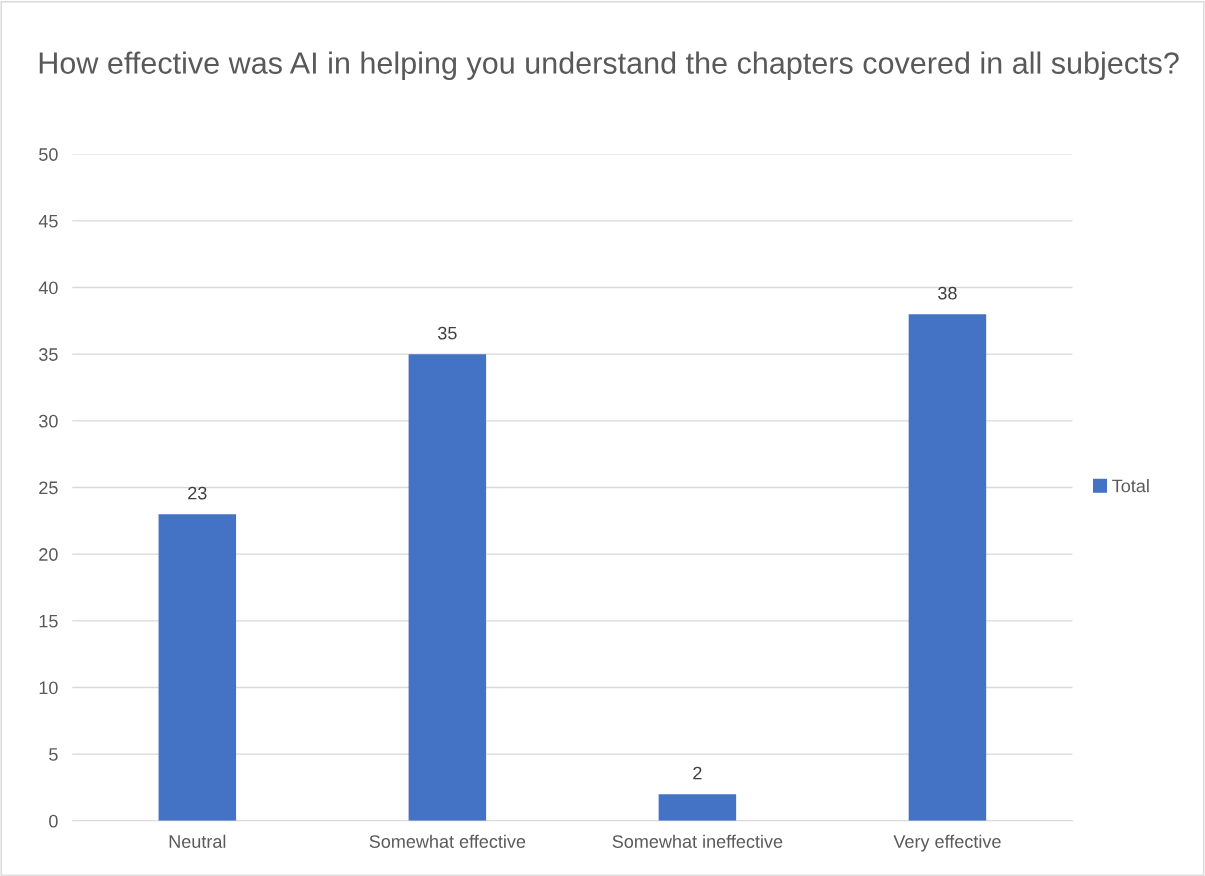 This screenshot has width=1205, height=876. Describe the element at coordinates (947, 293) in the screenshot. I see `data-label: 38` at that location.